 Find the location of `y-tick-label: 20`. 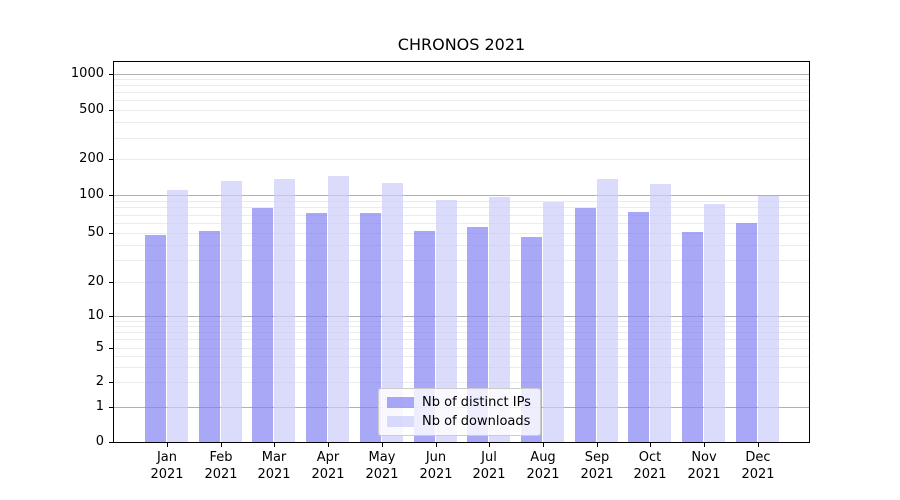

y-tick-label: 20 is located at coordinates (95, 281).